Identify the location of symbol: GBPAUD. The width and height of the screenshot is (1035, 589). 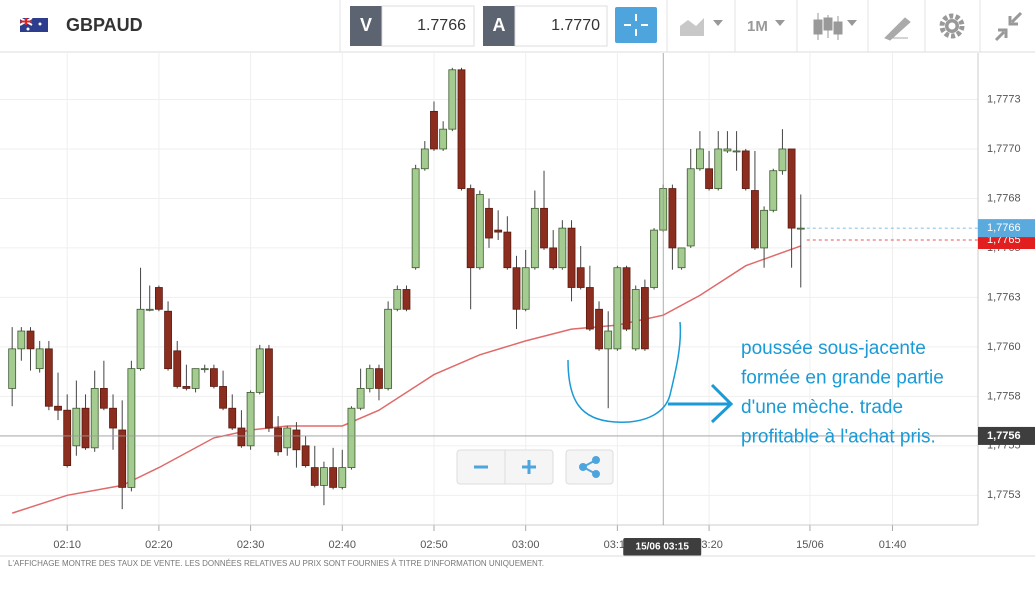
(104, 25).